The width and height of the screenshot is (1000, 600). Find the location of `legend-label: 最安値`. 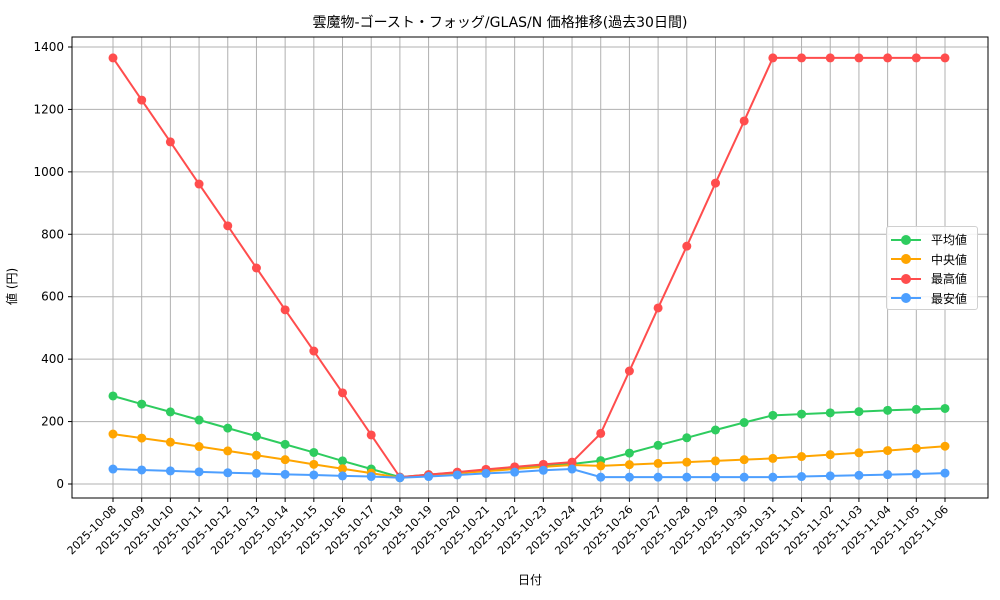

legend-label: 最安値 is located at coordinates (949, 298).